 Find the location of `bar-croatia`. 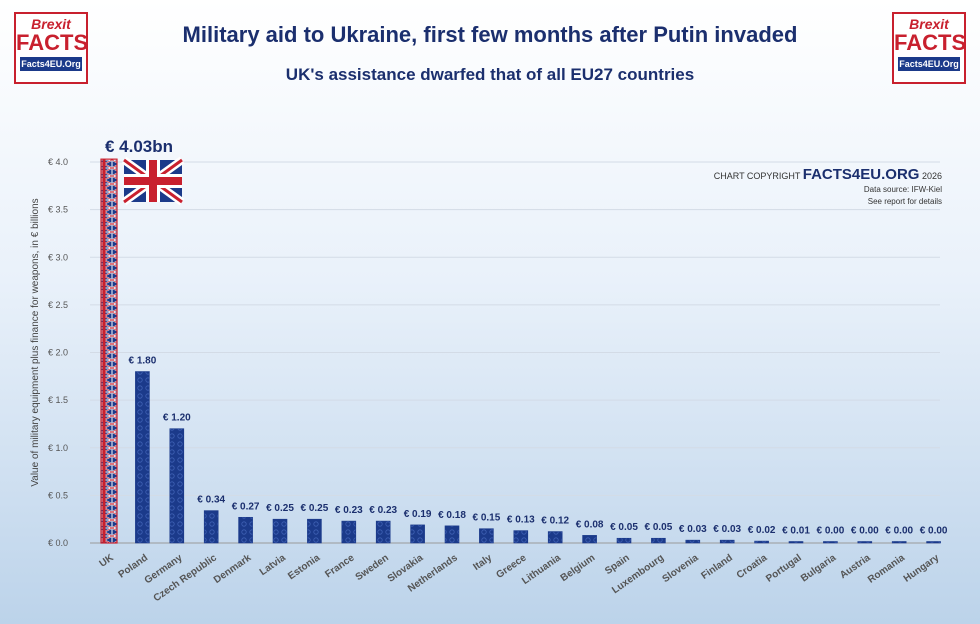

bar-croatia is located at coordinates (761, 542).